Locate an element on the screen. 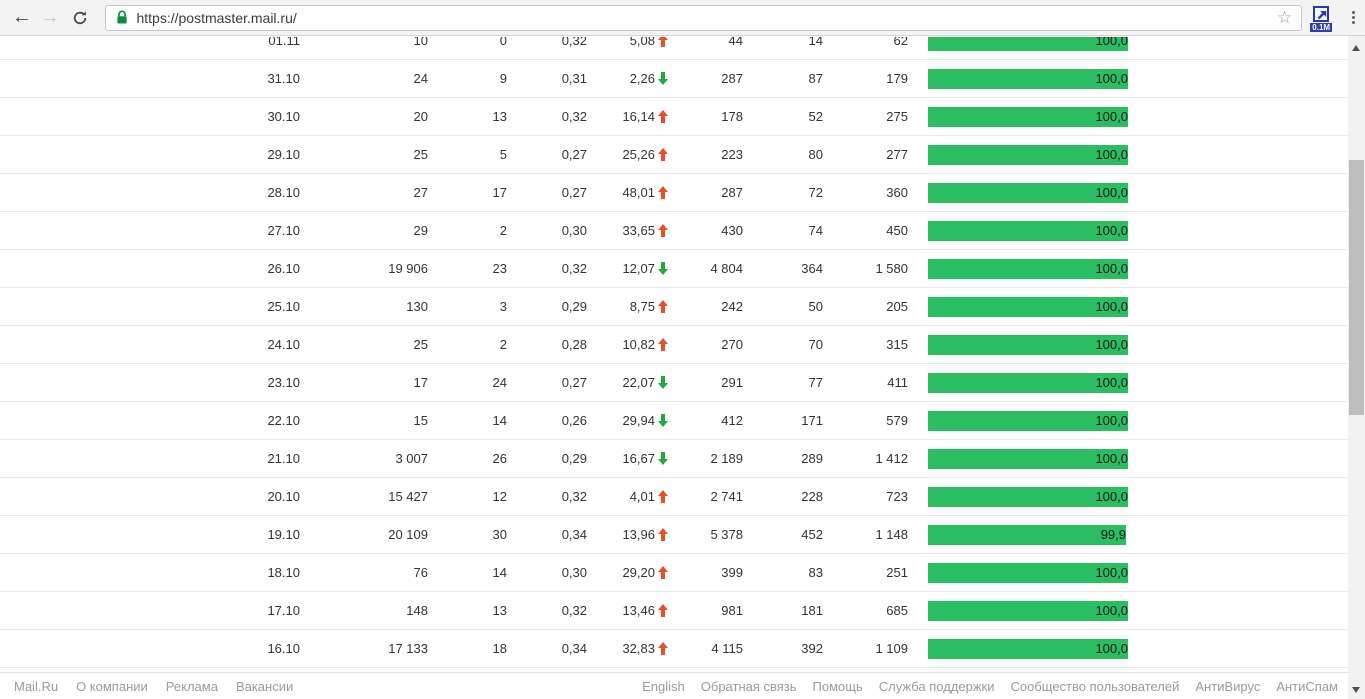 This screenshot has width=1365, height=699. value-cell: 450 is located at coordinates (897, 230).